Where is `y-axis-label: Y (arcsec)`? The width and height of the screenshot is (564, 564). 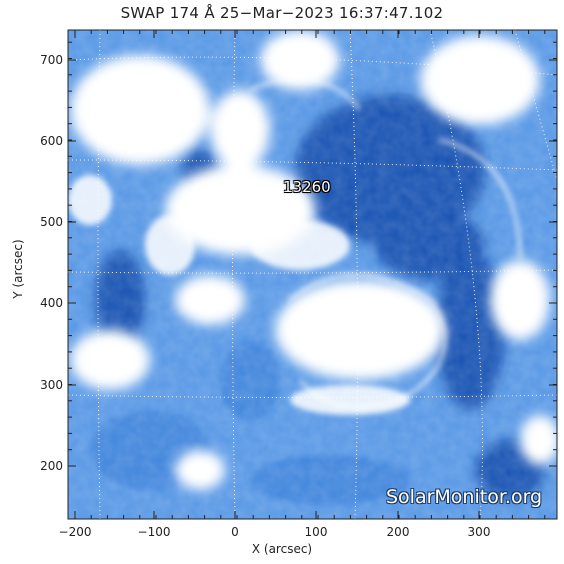 y-axis-label: Y (arcsec) is located at coordinates (18, 269).